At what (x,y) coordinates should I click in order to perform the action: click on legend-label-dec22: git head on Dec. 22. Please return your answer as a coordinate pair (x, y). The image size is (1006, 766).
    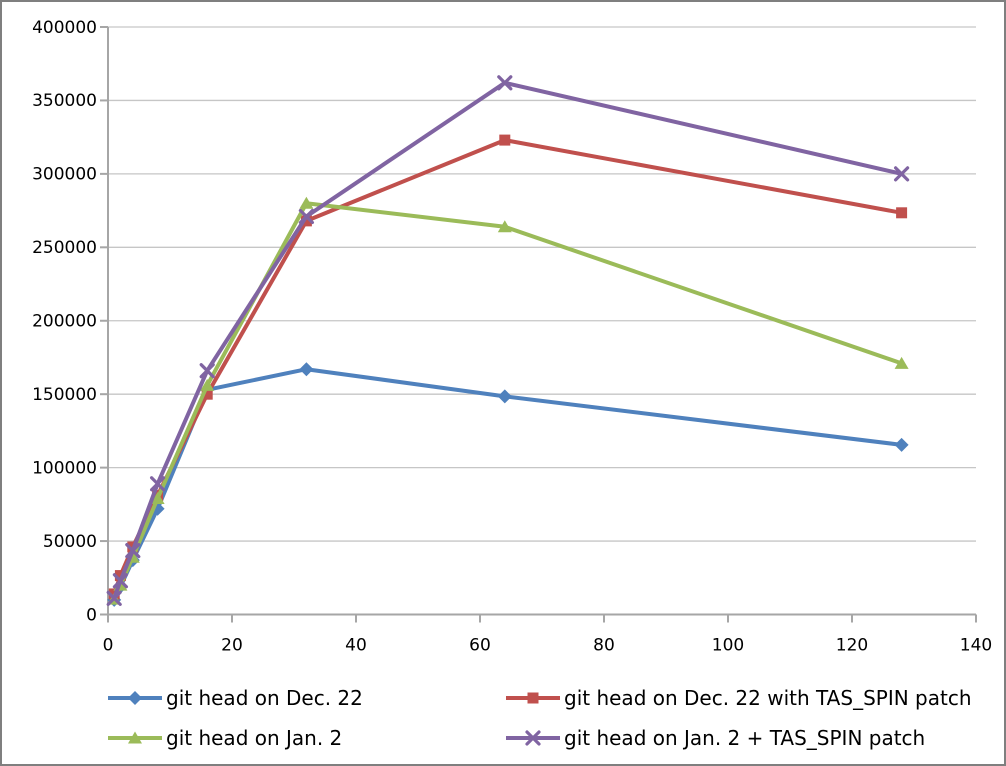
    Looking at the image, I should click on (264, 698).